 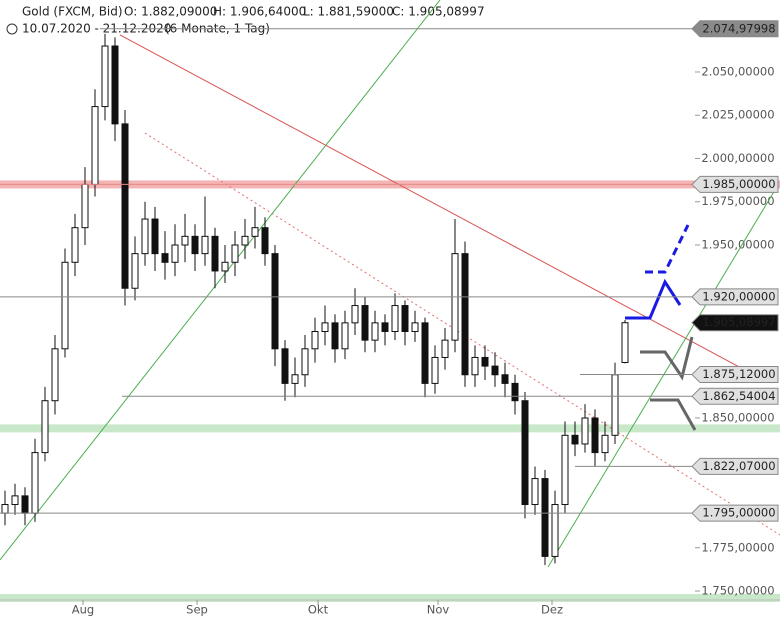 What do you see at coordinates (738, 28) in the screenshot?
I see `level-label: 2.074,97998` at bounding box center [738, 28].